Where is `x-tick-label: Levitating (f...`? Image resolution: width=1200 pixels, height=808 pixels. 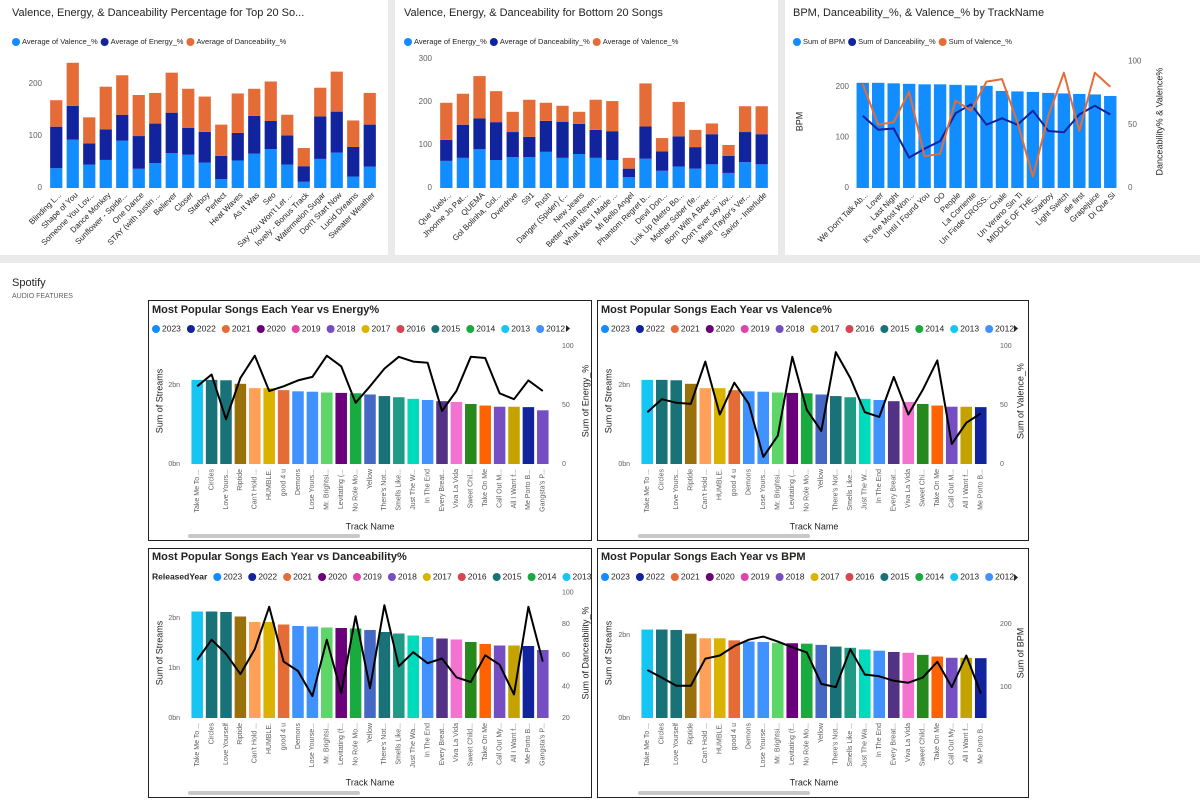 x-tick-label: Levitating (f... is located at coordinates (792, 744).